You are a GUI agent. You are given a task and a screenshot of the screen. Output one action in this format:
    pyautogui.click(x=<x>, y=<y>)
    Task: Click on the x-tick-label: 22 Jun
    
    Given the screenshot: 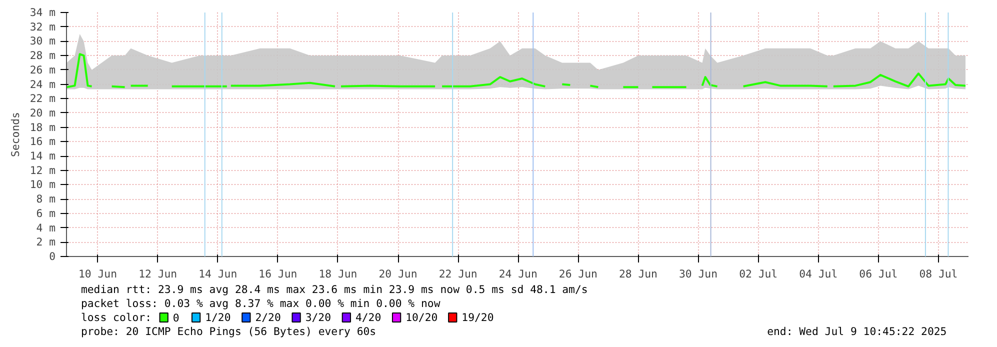 What is the action you would take?
    pyautogui.click(x=458, y=274)
    